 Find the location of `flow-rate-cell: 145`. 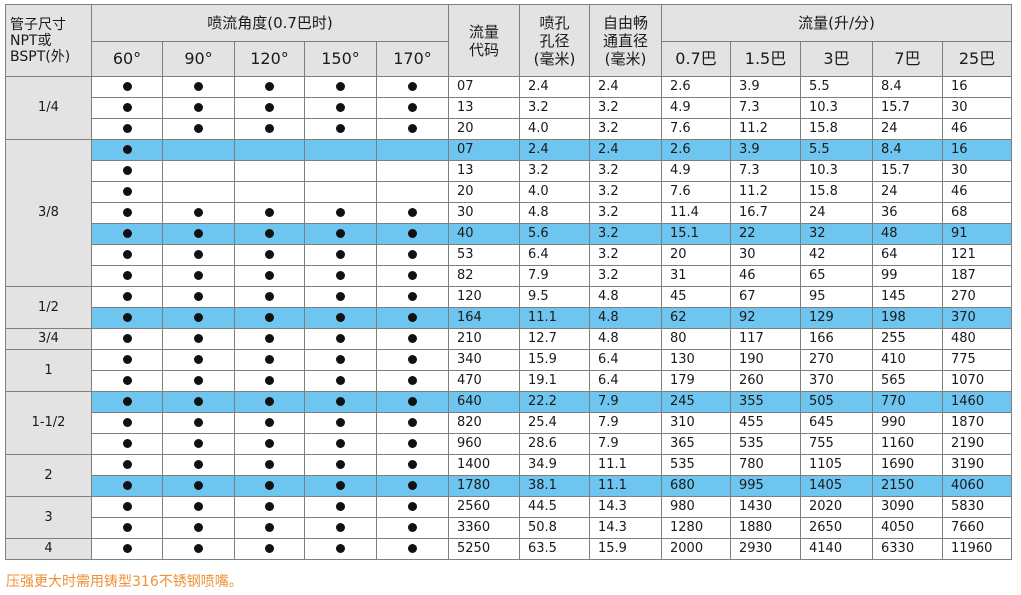

flow-rate-cell: 145 is located at coordinates (907, 297).